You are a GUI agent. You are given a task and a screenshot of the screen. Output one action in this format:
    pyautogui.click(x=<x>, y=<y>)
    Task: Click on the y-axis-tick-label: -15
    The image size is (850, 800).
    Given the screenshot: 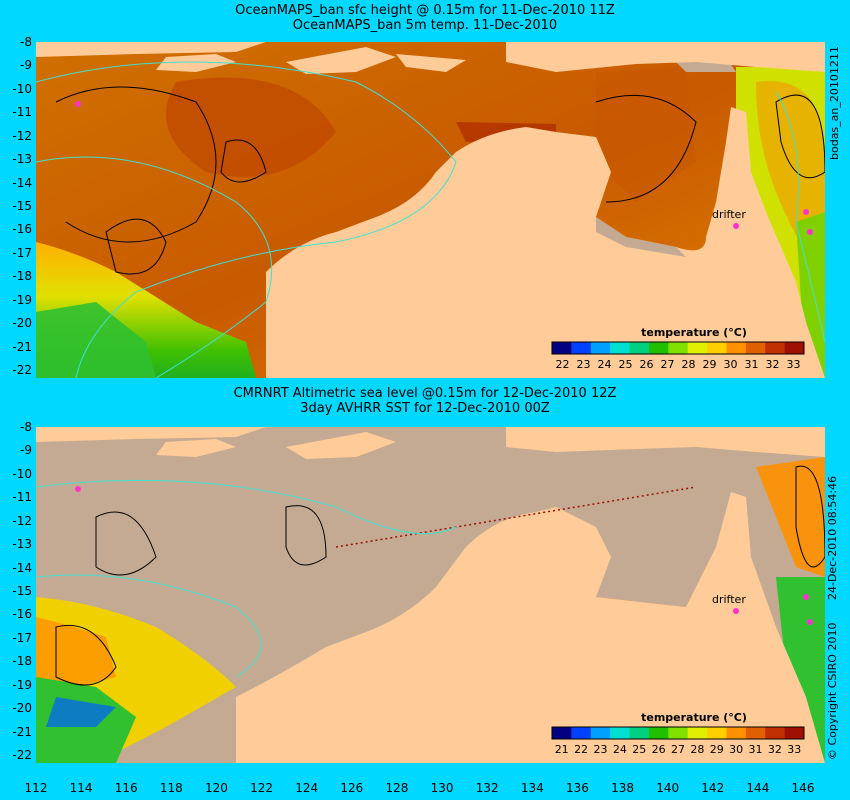 What is the action you would take?
    pyautogui.click(x=22, y=591)
    